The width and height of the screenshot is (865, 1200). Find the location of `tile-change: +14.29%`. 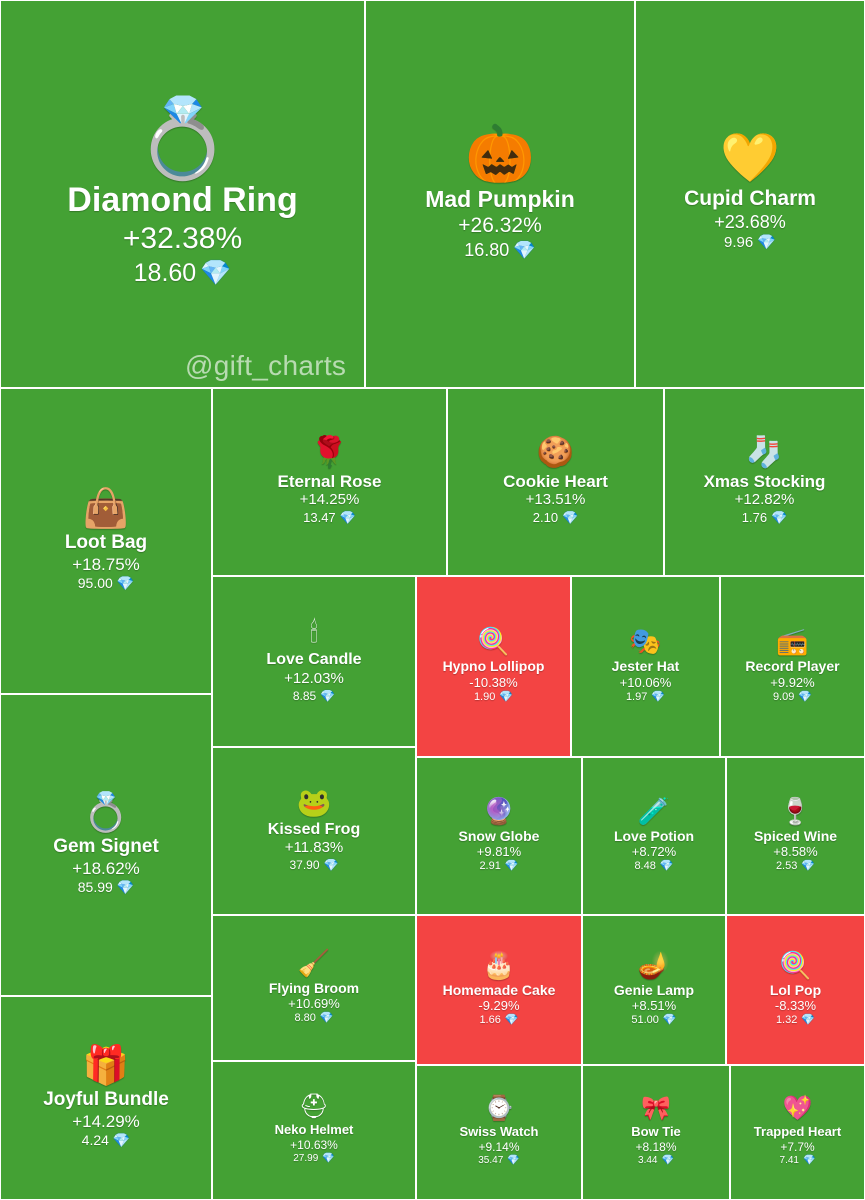

tile-change: +14.29% is located at coordinates (106, 1121).